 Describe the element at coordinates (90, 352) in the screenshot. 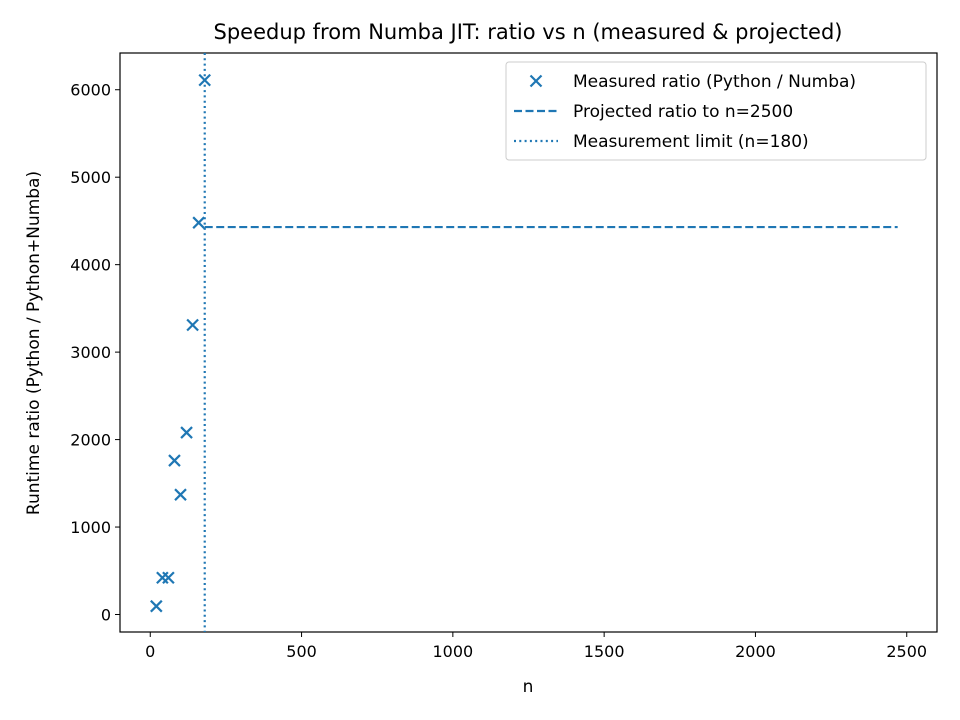

I see `y-tick-label: 3000` at that location.